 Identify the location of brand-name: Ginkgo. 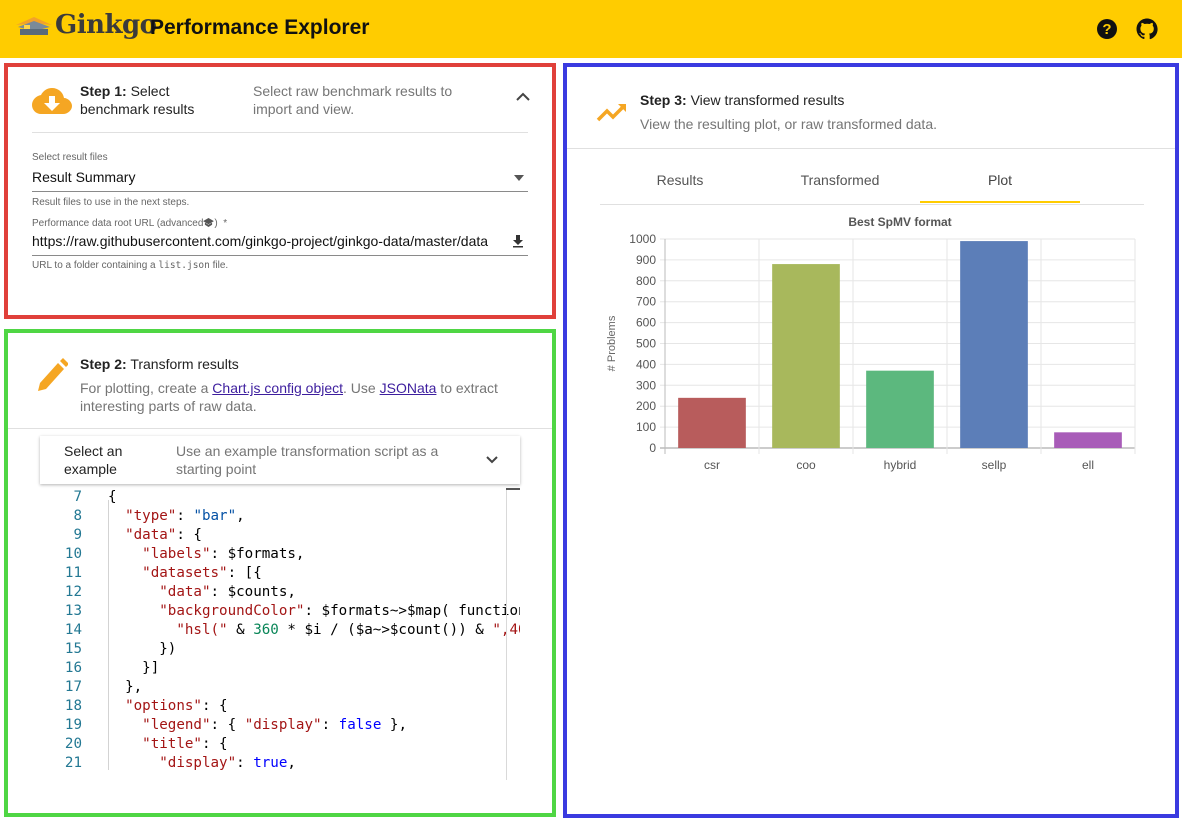
(106, 25).